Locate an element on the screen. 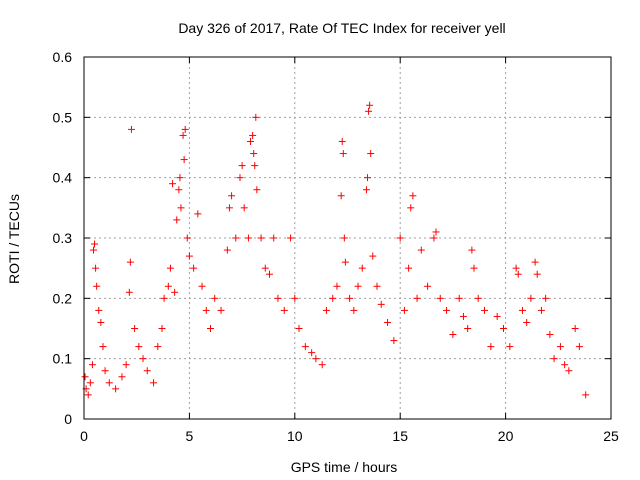  y-tick-label: 0.3 is located at coordinates (63, 238).